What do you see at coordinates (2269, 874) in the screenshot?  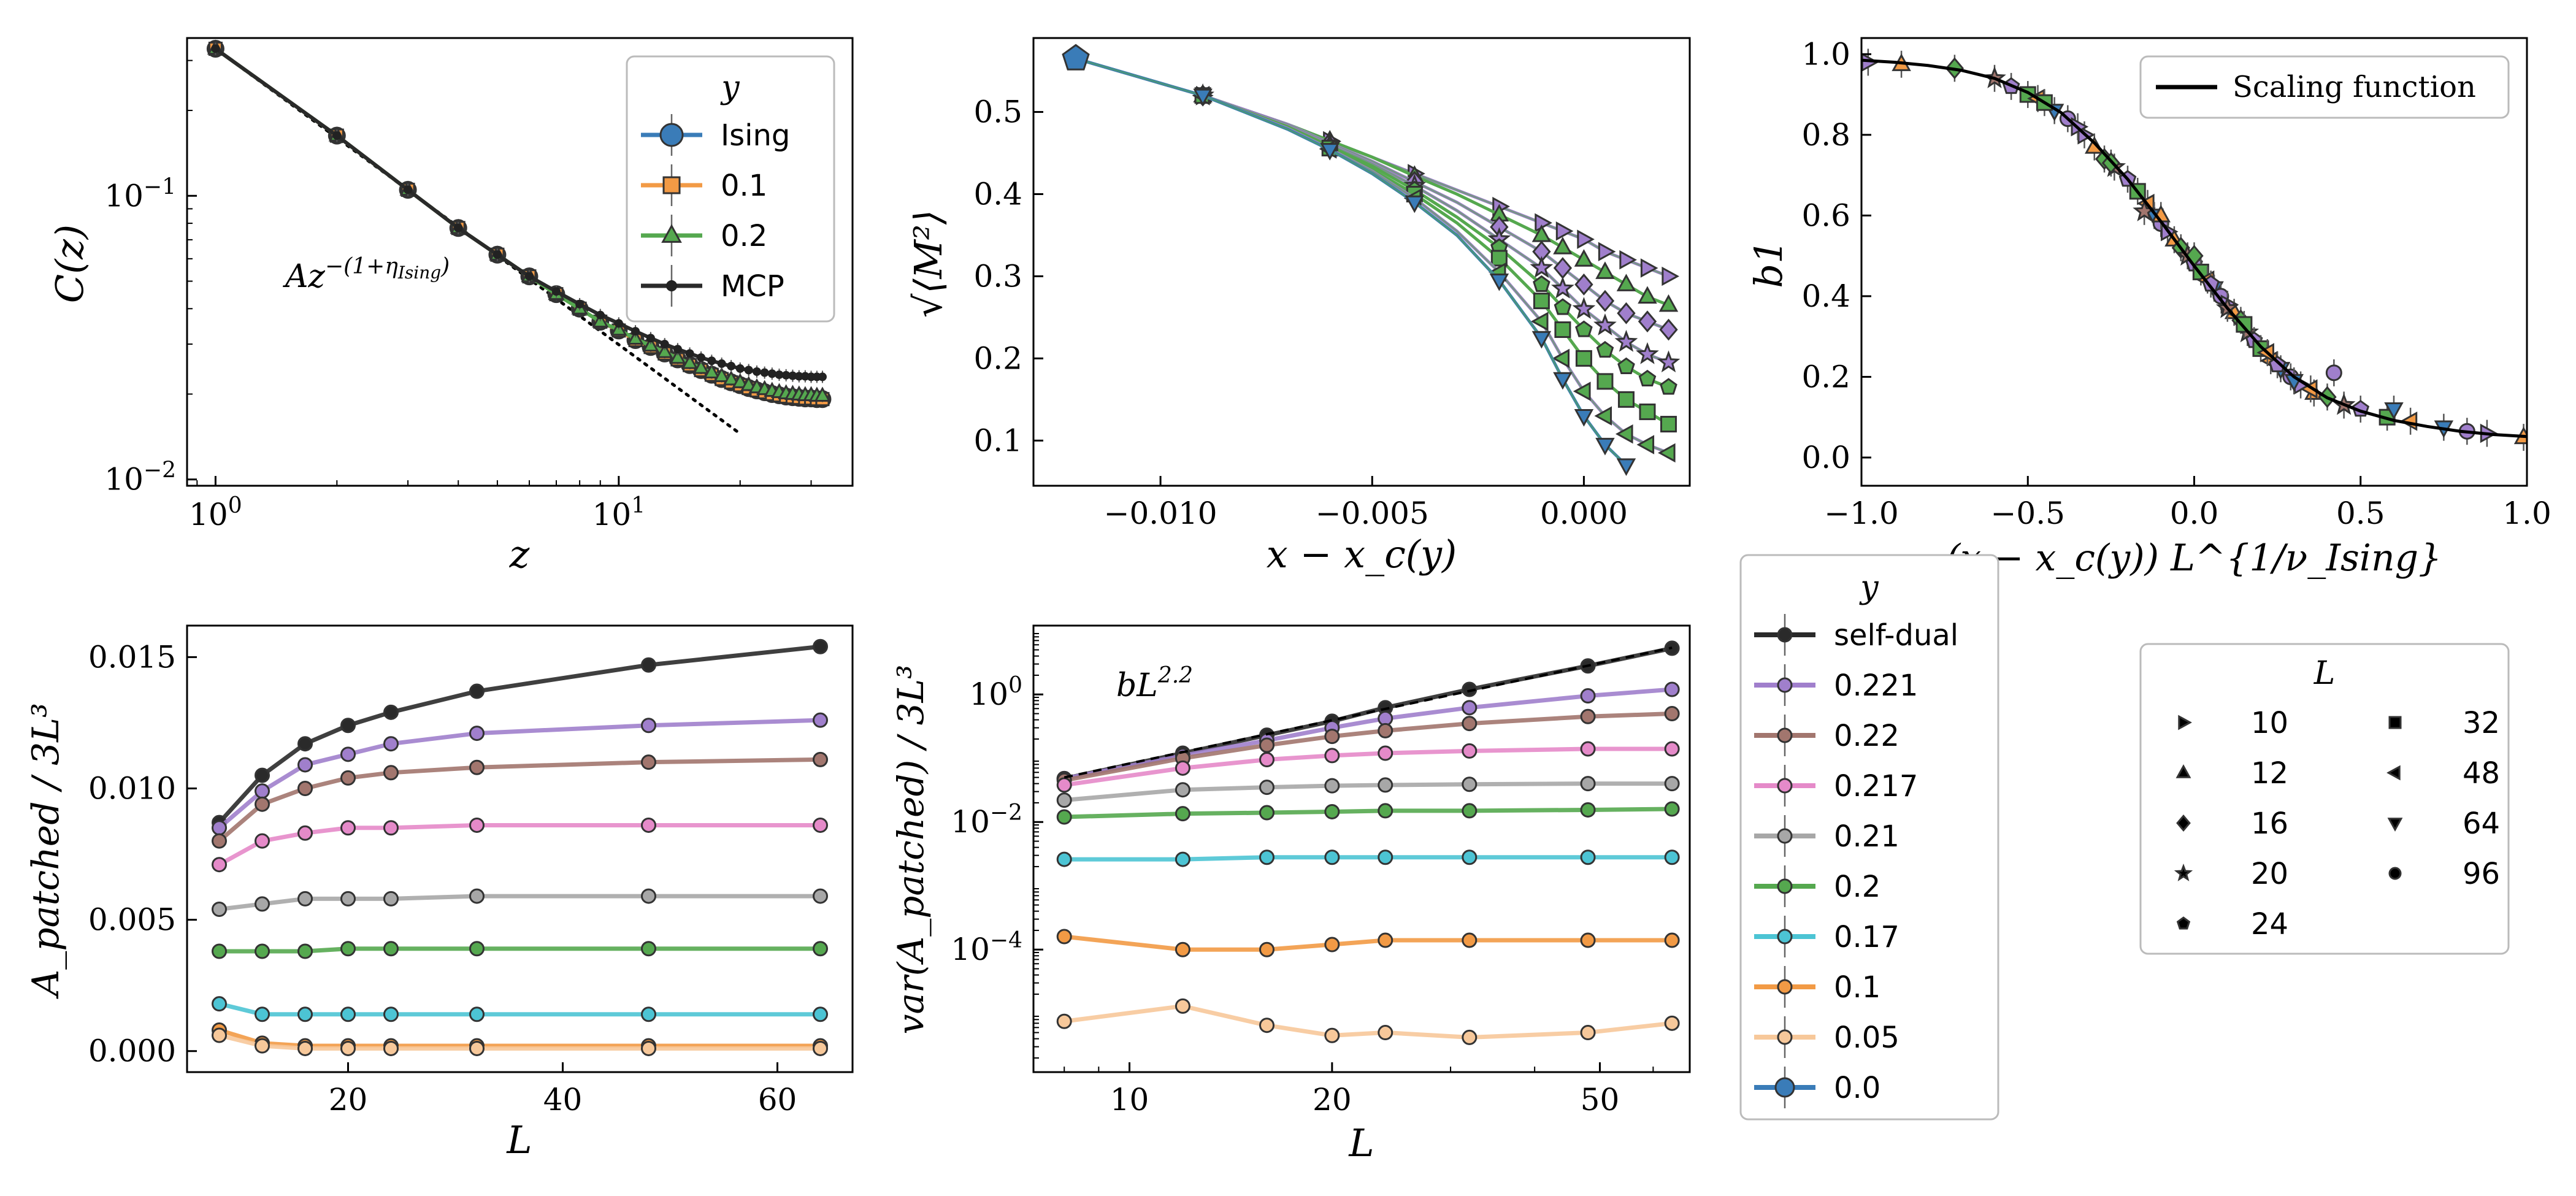 I see `legend-label: 20` at bounding box center [2269, 874].